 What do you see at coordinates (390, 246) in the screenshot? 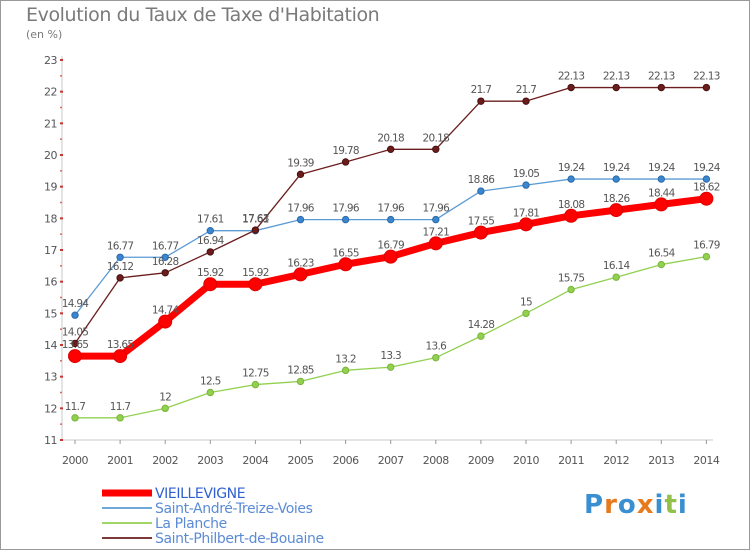
I see `data-label-vieillevigne: 16.79` at bounding box center [390, 246].